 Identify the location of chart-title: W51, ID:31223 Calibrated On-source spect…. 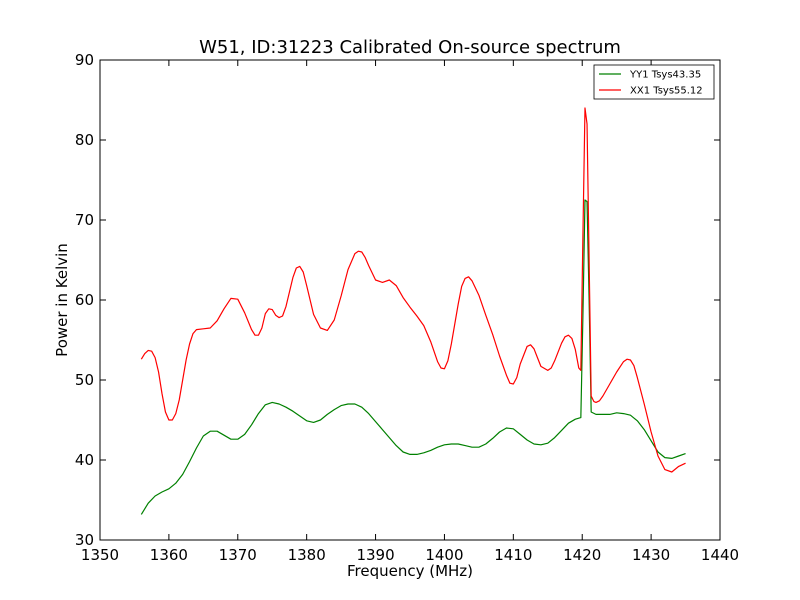
(410, 47).